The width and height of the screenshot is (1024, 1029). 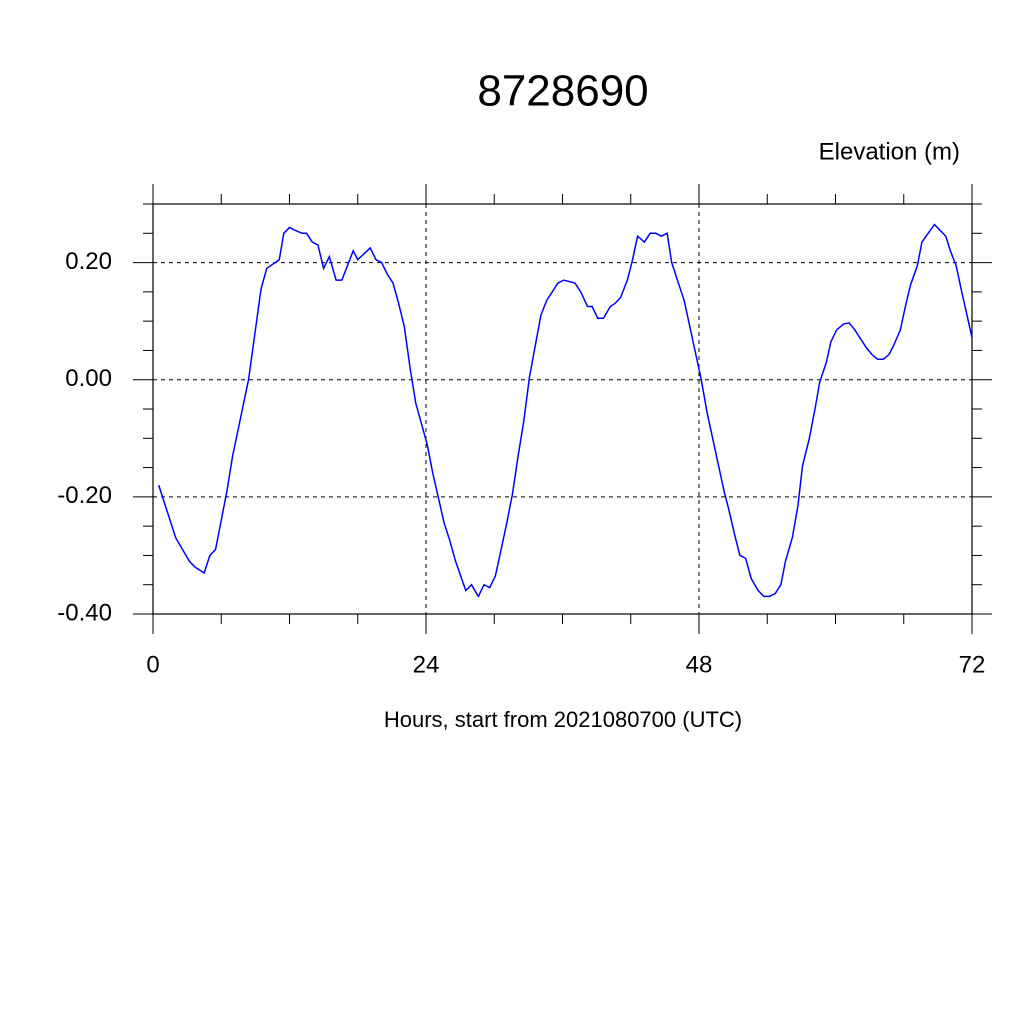 What do you see at coordinates (972, 664) in the screenshot?
I see `x-tick-label: 72` at bounding box center [972, 664].